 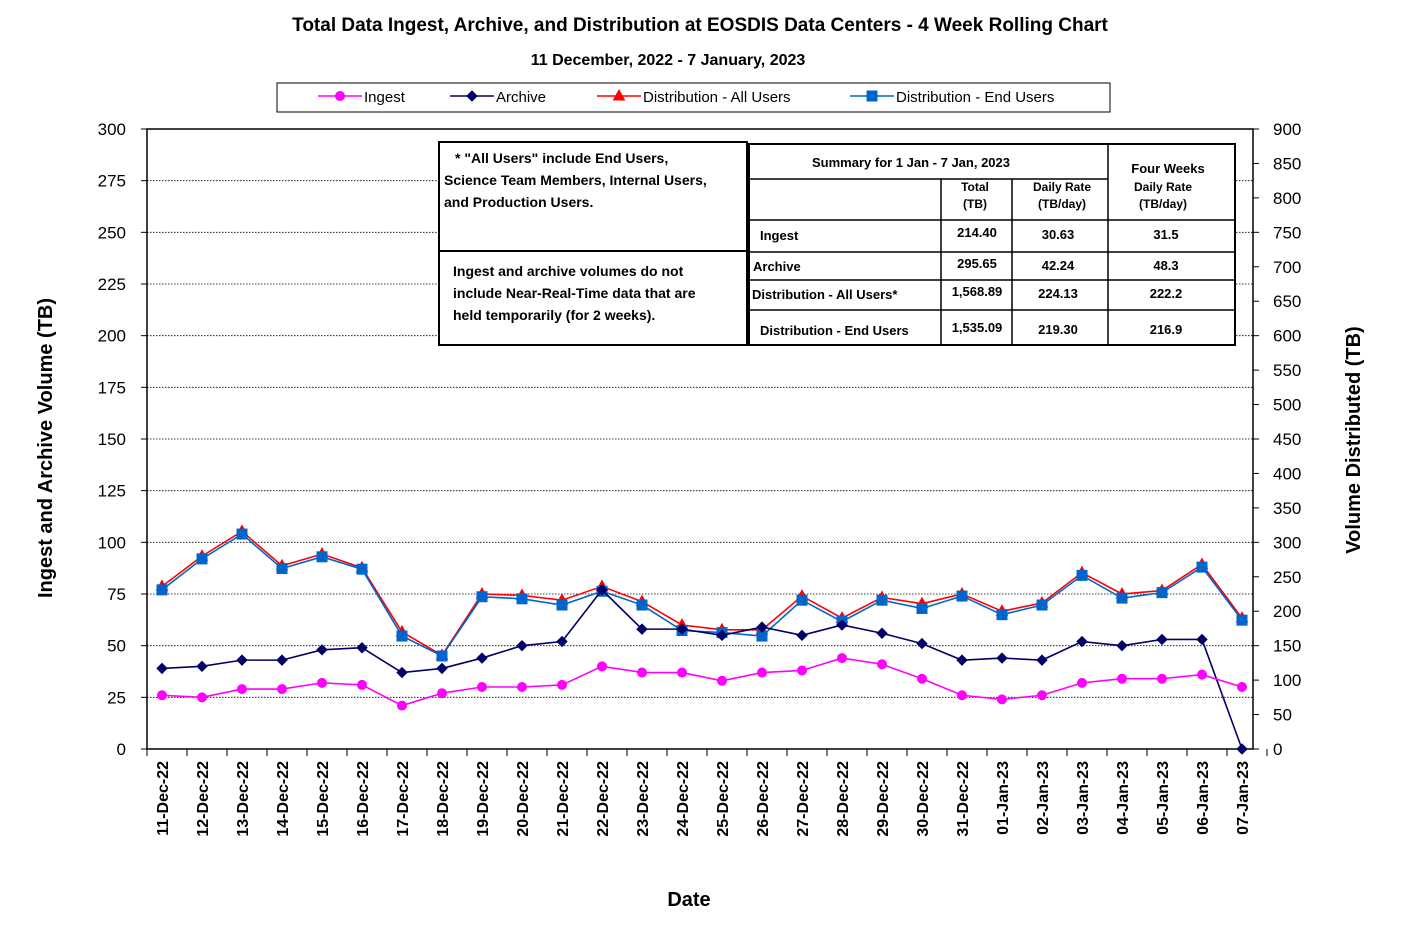 I want to click on x-tick-label: 15-Dec-22, so click(x=323, y=799).